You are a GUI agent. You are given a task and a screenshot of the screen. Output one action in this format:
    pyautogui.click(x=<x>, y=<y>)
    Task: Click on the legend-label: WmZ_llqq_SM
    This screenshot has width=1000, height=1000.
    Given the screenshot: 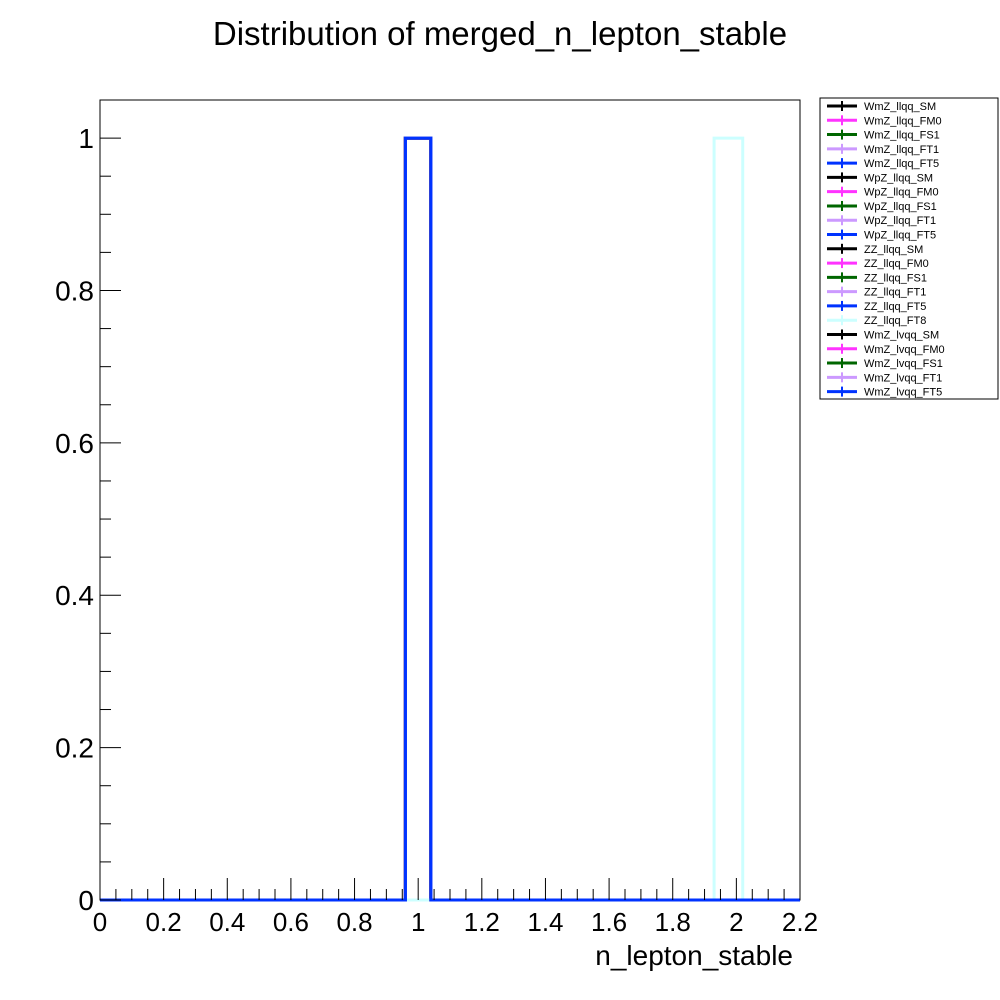 What is the action you would take?
    pyautogui.click(x=900, y=107)
    